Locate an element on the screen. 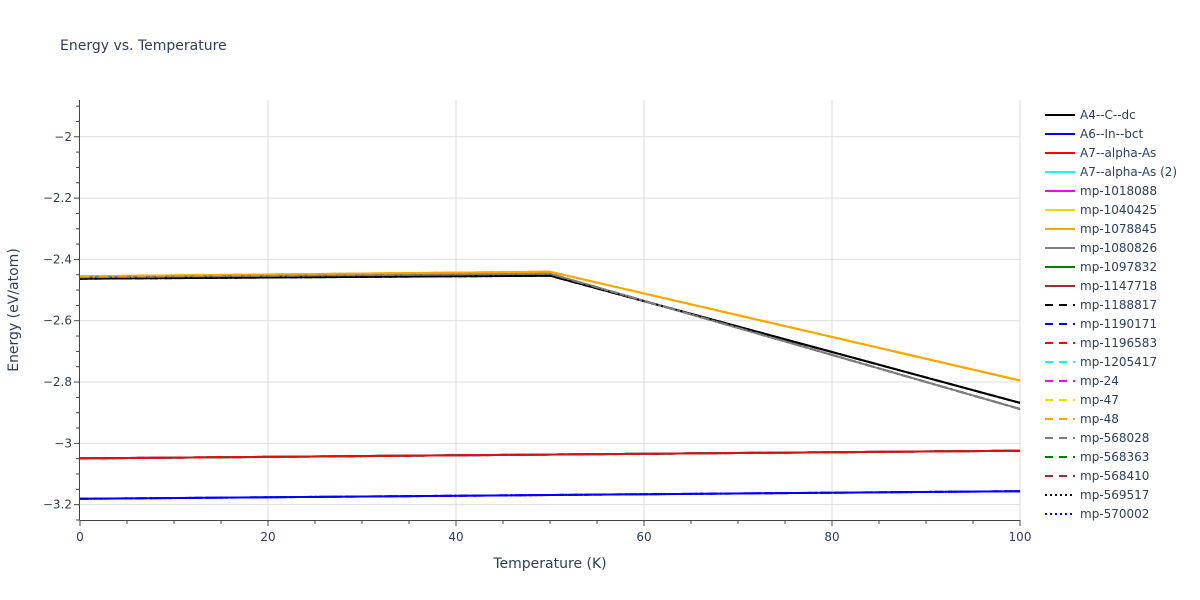 Image resolution: width=1200 pixels, height=600 pixels. legend-item: mp-569517 is located at coordinates (1097, 495).